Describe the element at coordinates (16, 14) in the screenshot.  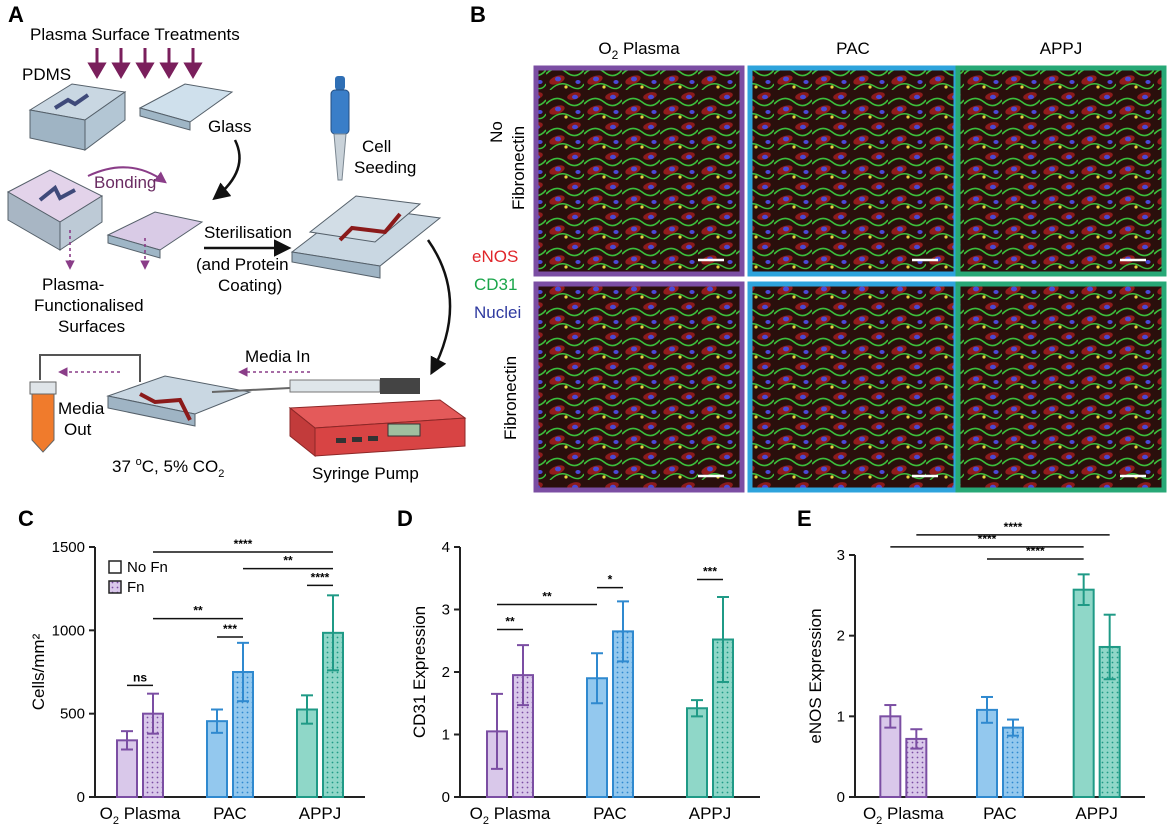
I see `panel-letter-a: A` at that location.